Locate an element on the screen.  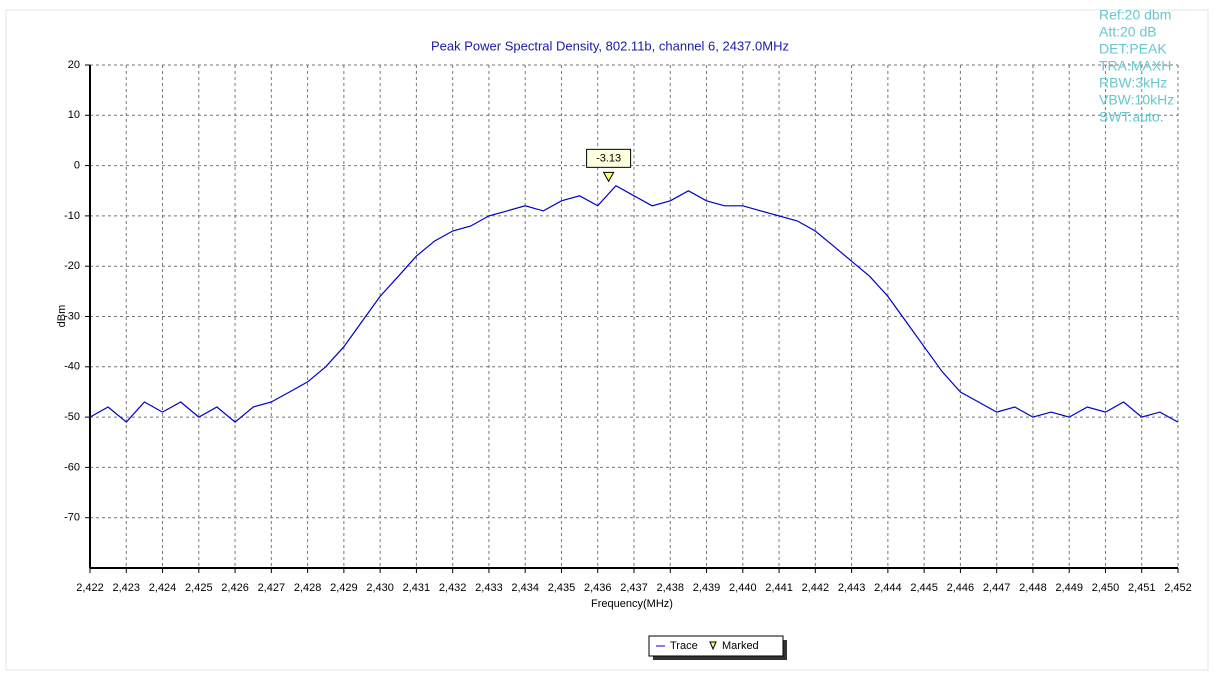
x-tick-label: 2,450 is located at coordinates (1106, 588).